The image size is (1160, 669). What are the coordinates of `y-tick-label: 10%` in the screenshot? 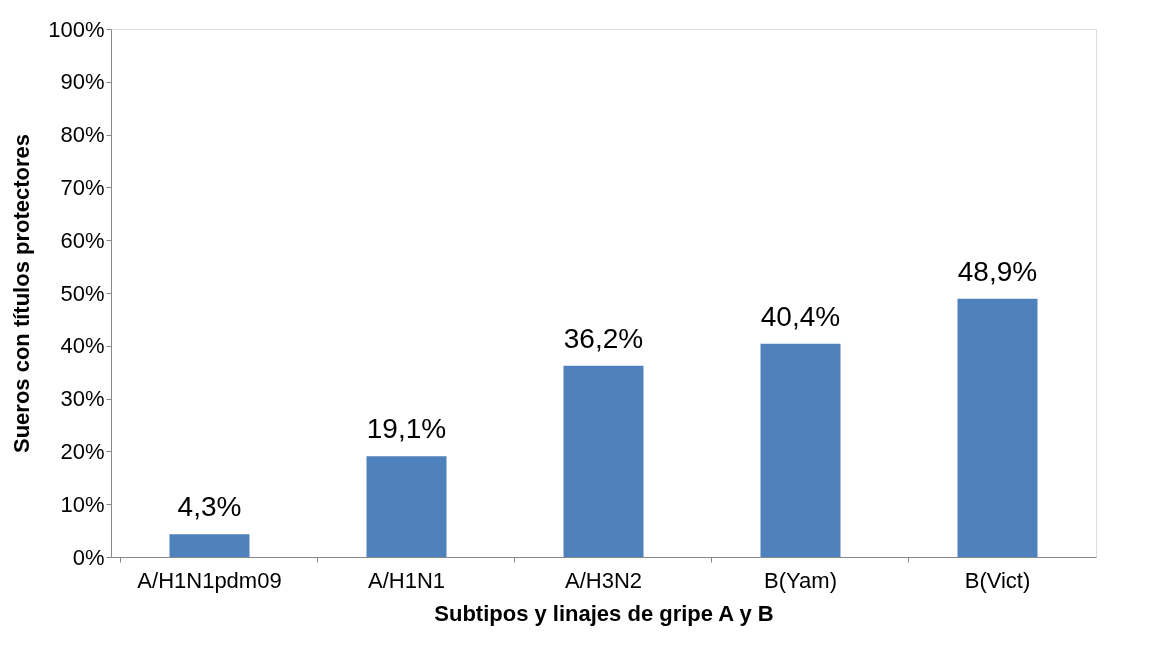 It's located at (82, 504).